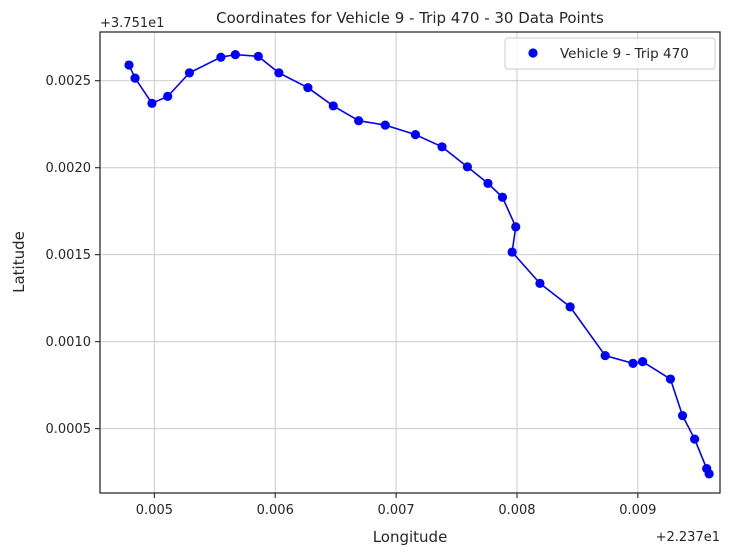 This screenshot has width=729, height=556. What do you see at coordinates (688, 537) in the screenshot?
I see `x-offset-label: +2.237e1` at bounding box center [688, 537].